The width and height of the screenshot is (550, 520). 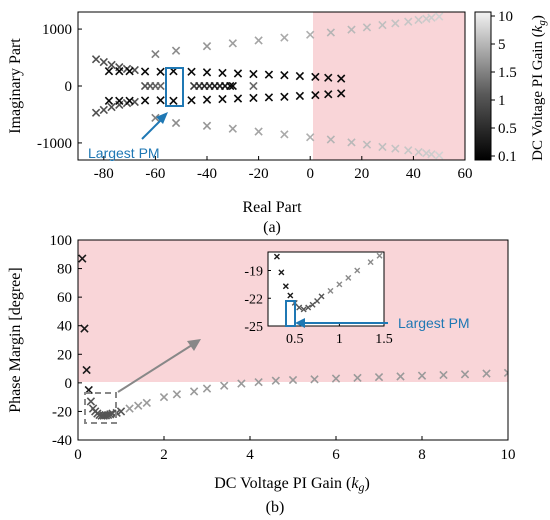 What do you see at coordinates (389, 86) in the screenshot?
I see `panel-a-unstable-region` at bounding box center [389, 86].